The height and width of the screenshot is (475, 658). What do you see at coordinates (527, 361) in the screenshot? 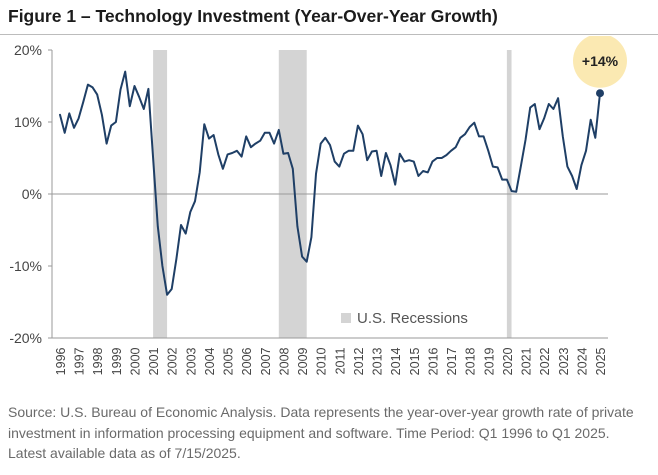
I see `x-tick-label: 2021` at bounding box center [527, 361].